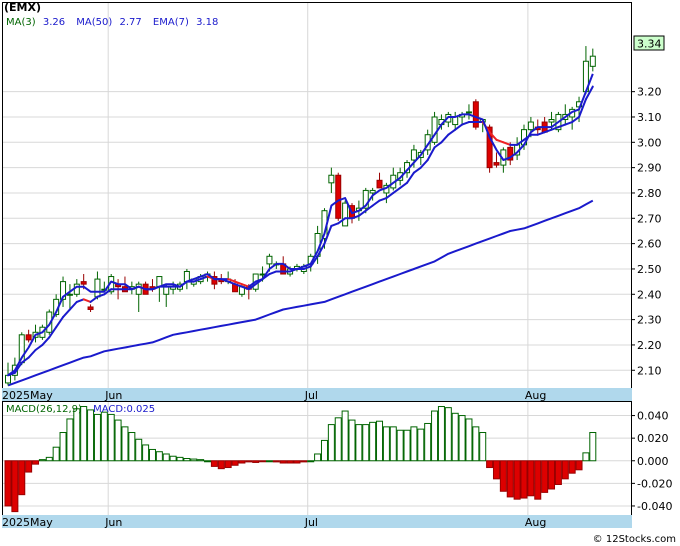 The width and height of the screenshot is (680, 546). Describe the element at coordinates (130, 22) in the screenshot. I see `ma50-legend-value: 2.77` at that location.